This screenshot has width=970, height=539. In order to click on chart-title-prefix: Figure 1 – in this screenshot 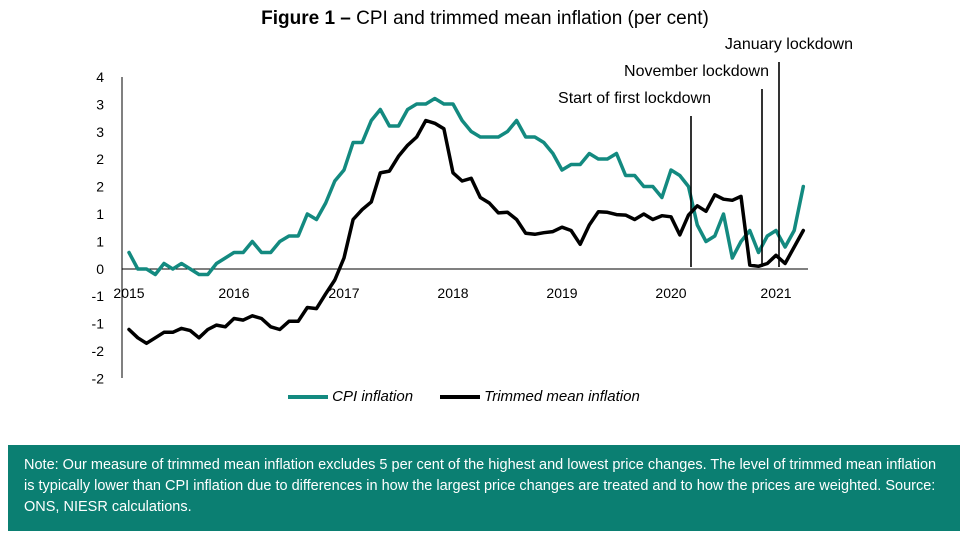, I will do `click(306, 18)`.